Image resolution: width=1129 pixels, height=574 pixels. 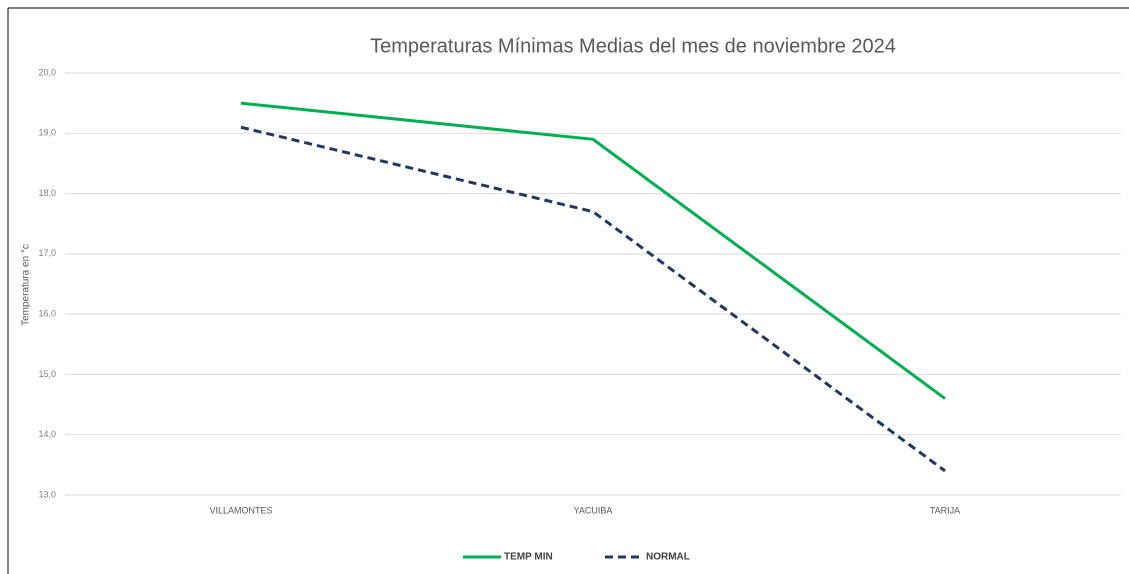 I want to click on x-tick-label: VILLAMONTES, so click(x=240, y=510).